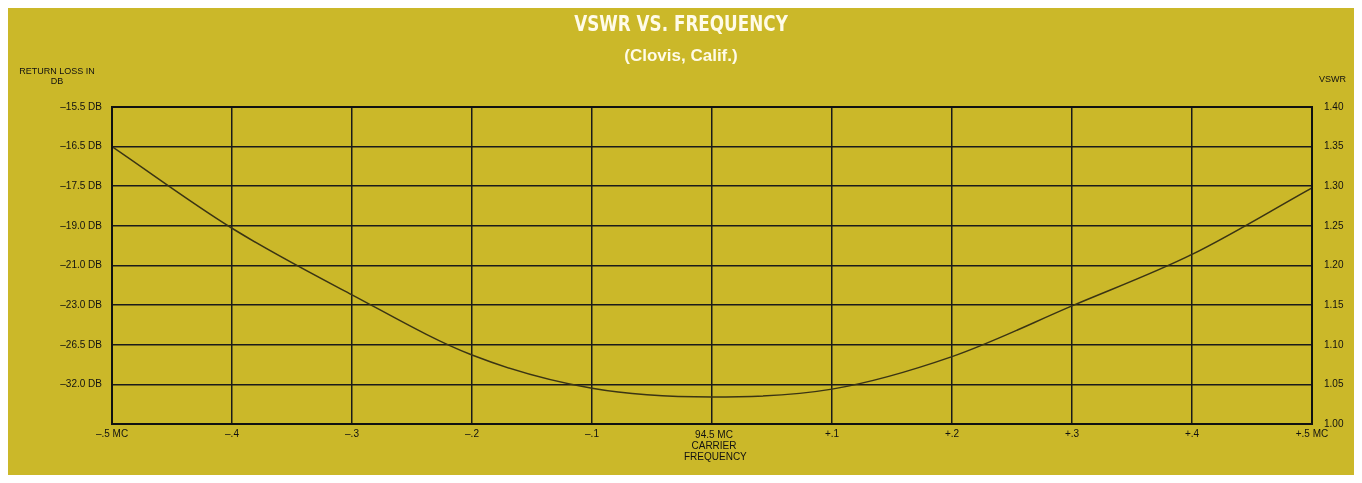 The width and height of the screenshot is (1362, 483). I want to click on x-tick-label: –.1, so click(592, 433).